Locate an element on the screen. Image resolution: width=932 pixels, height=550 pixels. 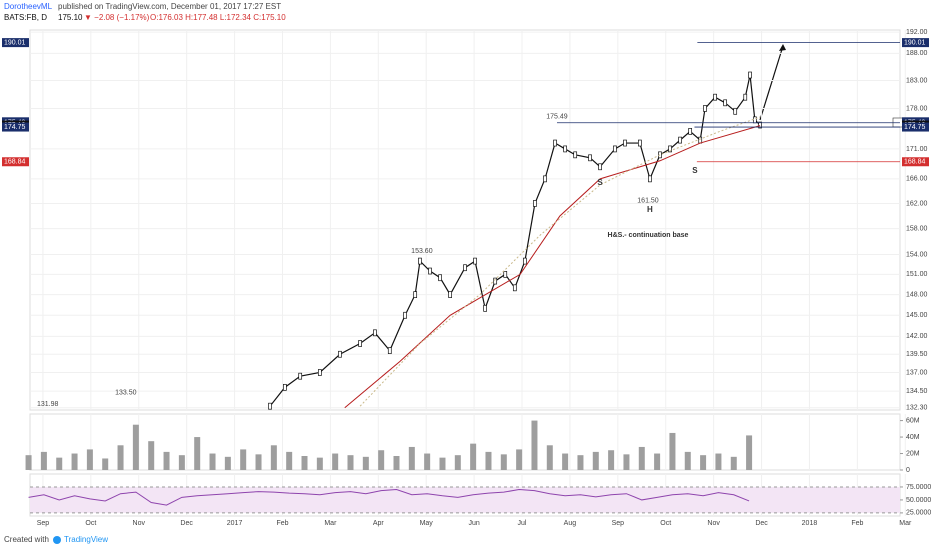
y-tick-label: 166.00 is located at coordinates (917, 179).